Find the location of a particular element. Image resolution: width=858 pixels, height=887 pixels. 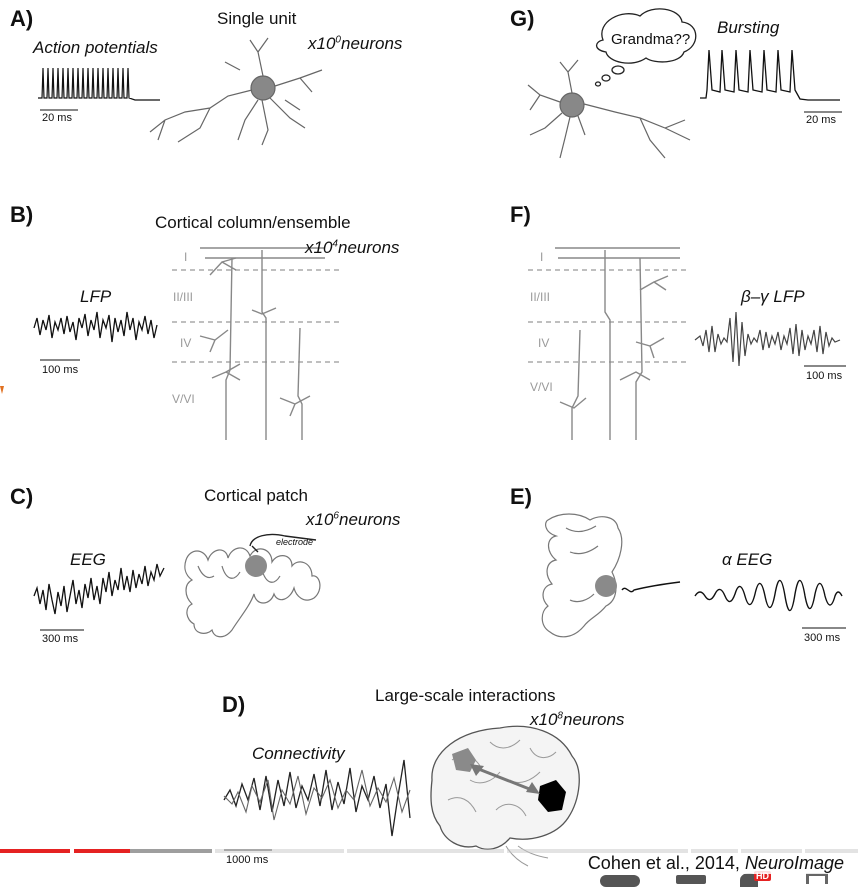

eeg-trace is located at coordinates (99, 589).